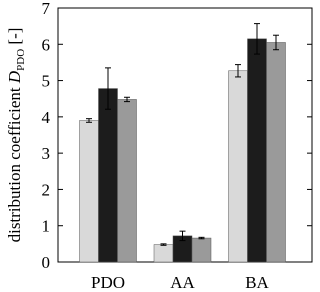 The image size is (320, 292). Describe the element at coordinates (46, 81) in the screenshot. I see `y-tick-label: 5` at that location.